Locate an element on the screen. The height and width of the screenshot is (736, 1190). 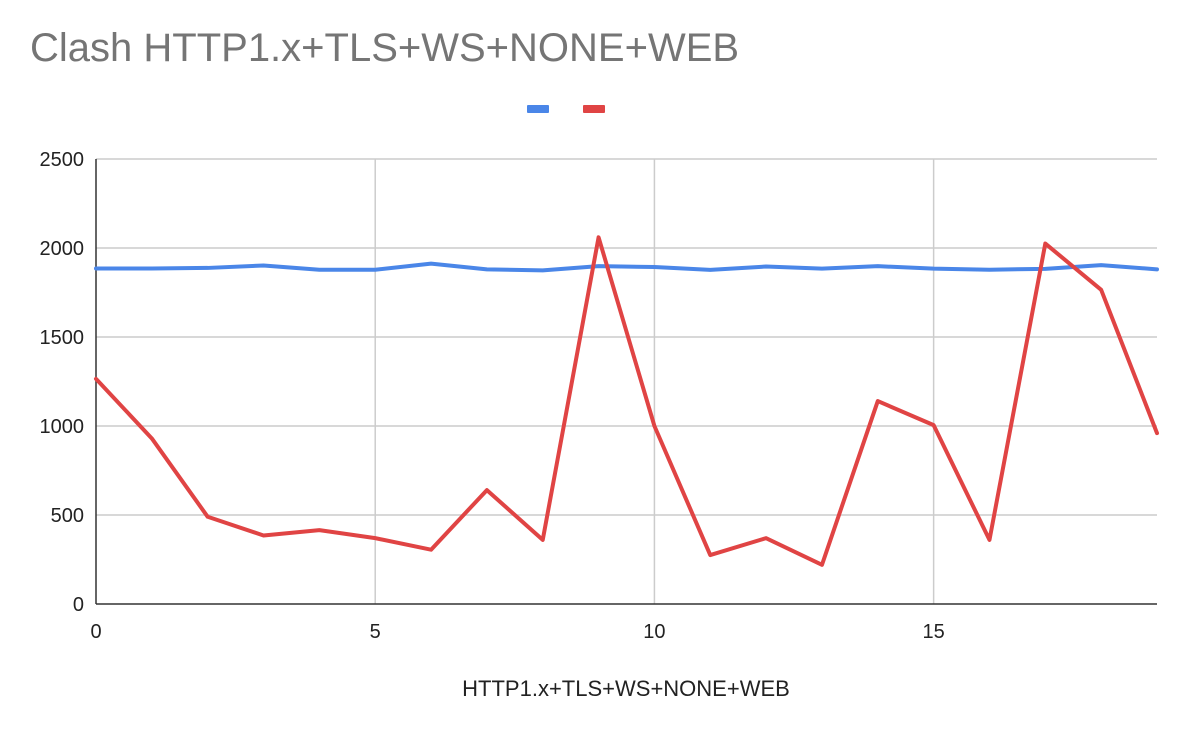
x-tick-label: 15 is located at coordinates (934, 632).